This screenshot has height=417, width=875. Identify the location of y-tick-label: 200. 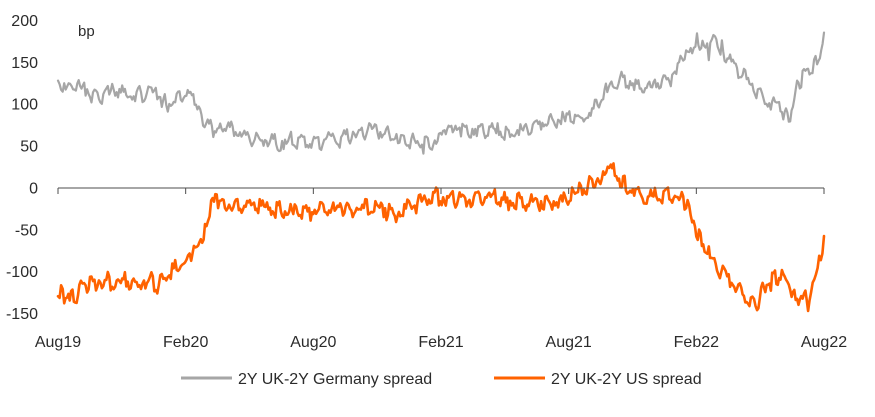
(24, 21).